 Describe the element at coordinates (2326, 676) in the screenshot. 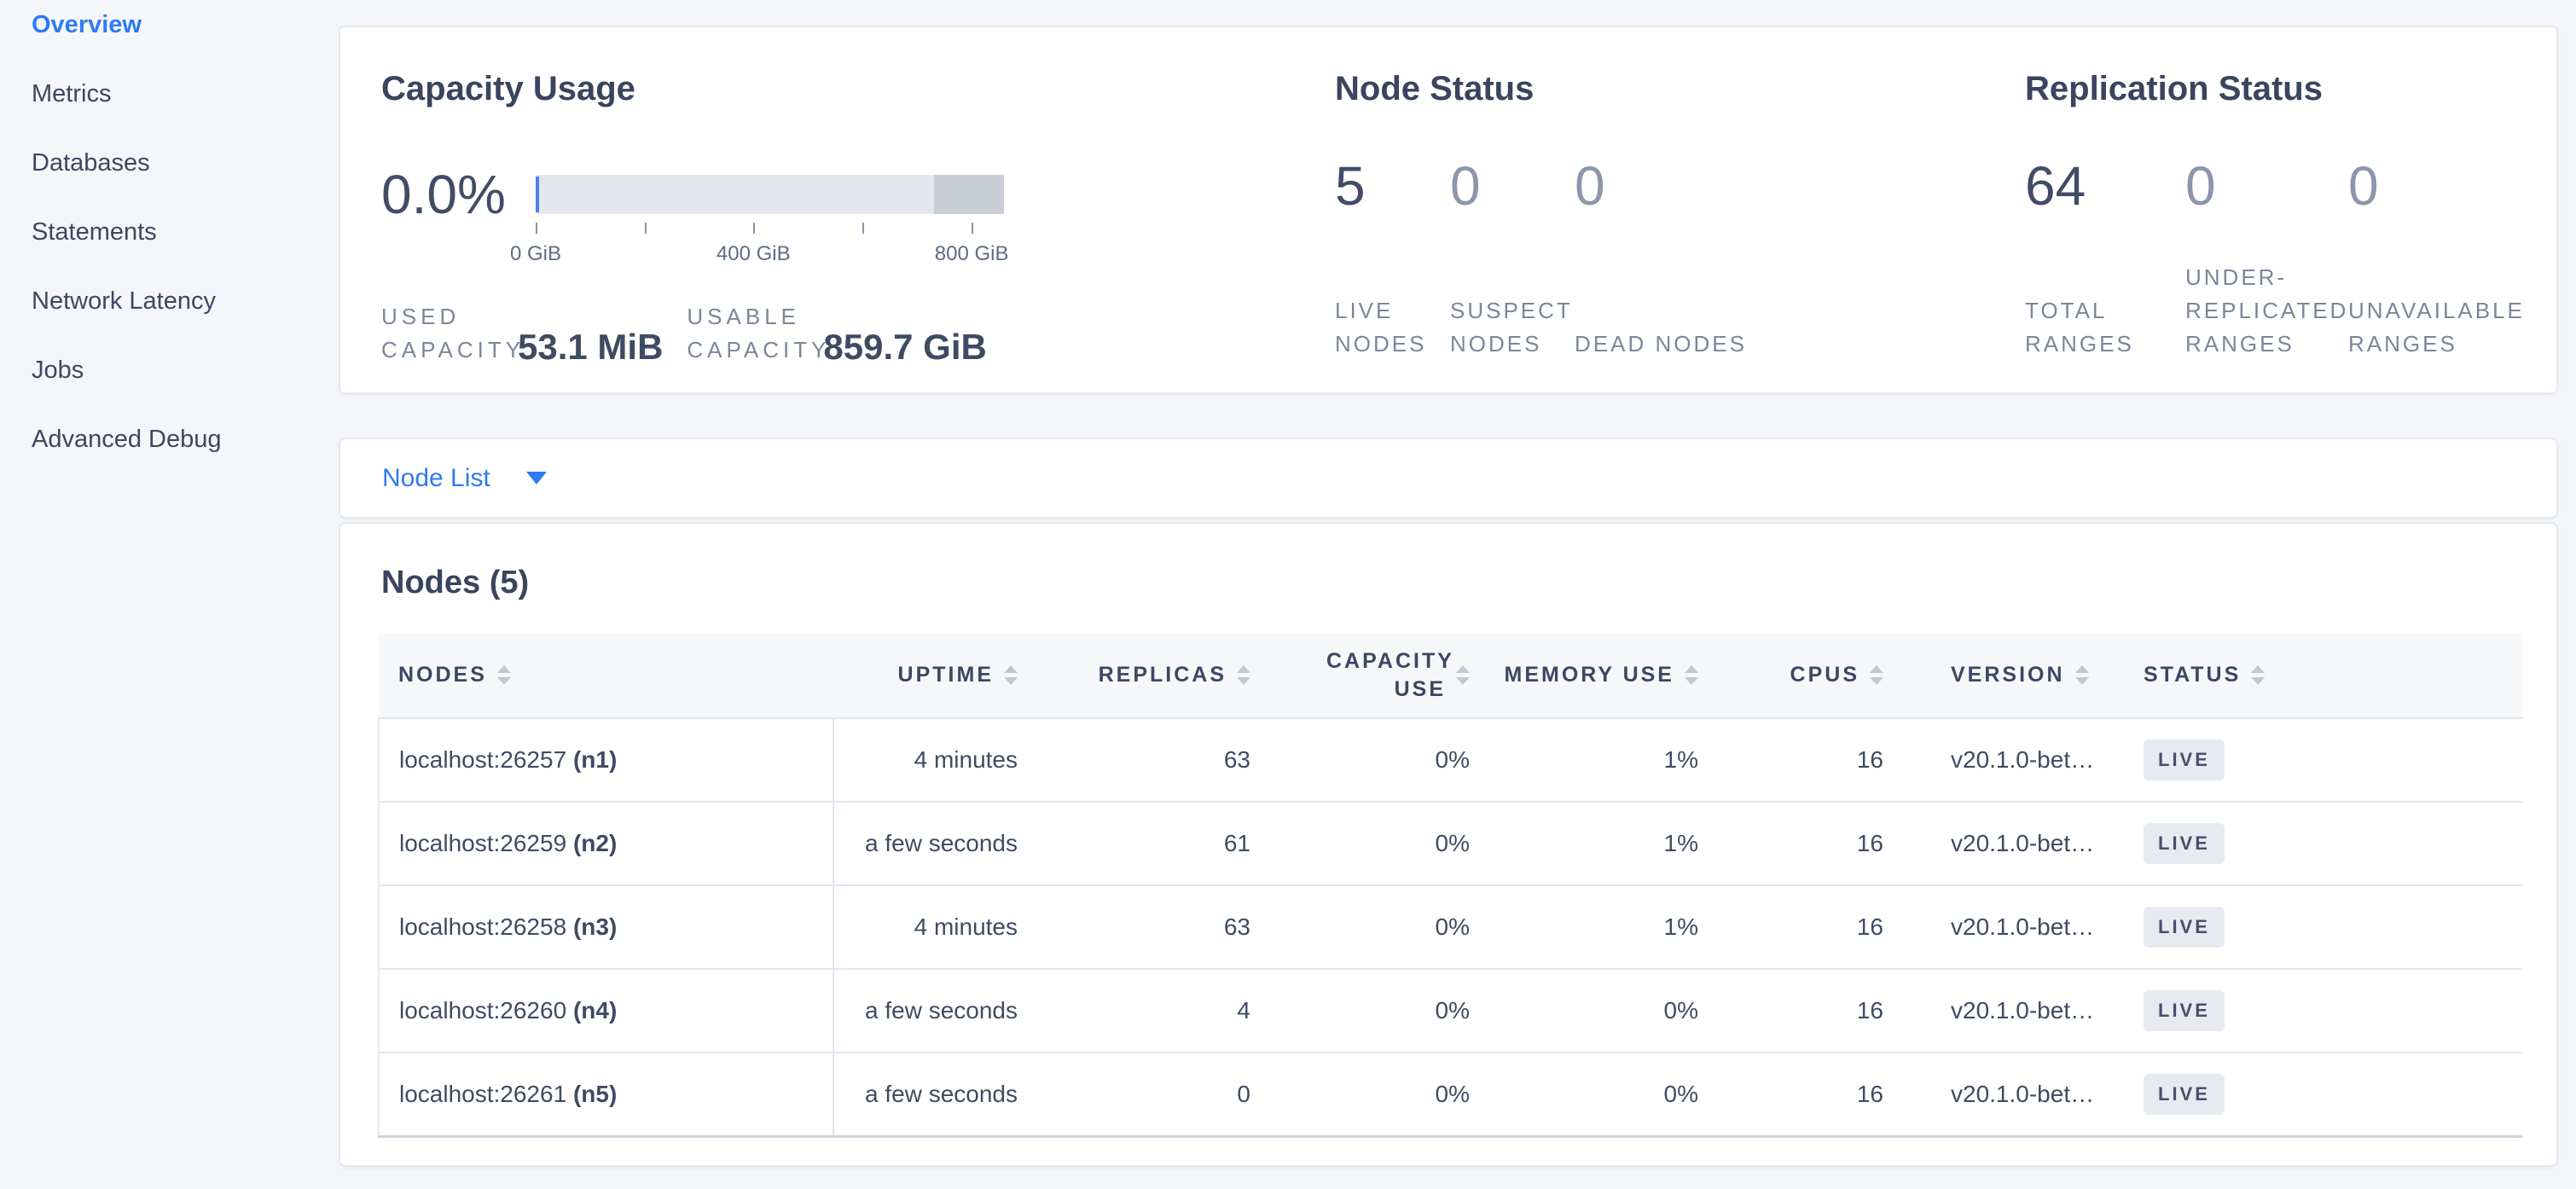

I see `column-header-status: STATUS` at that location.